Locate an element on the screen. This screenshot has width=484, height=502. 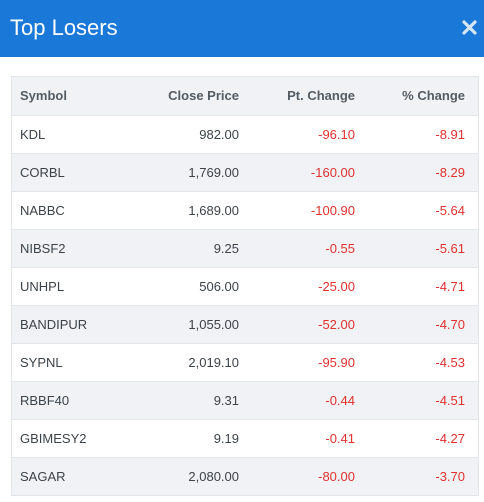
pt-change-cell: -95.90 is located at coordinates (336, 362).